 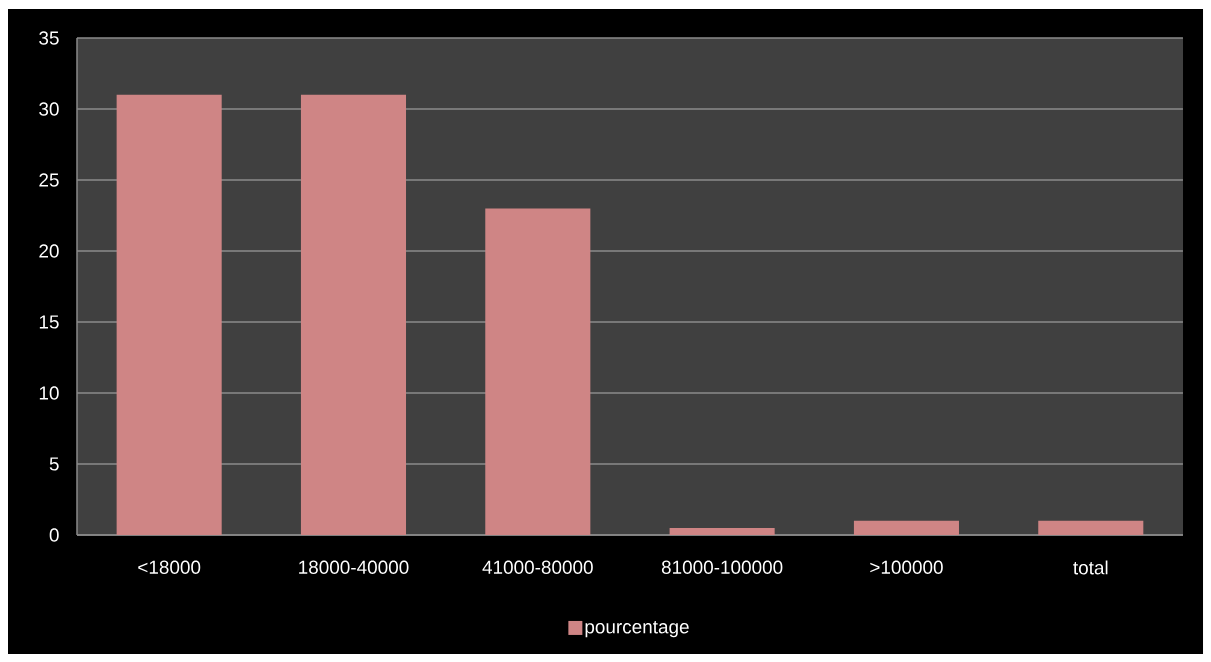 What do you see at coordinates (906, 567) in the screenshot?
I see `x-tick-label: >100000` at bounding box center [906, 567].